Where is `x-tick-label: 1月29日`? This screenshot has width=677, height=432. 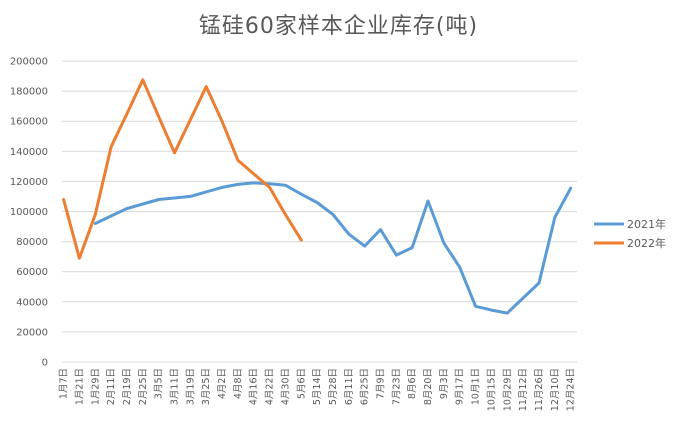 x-tick-label: 1月29日 is located at coordinates (95, 386).